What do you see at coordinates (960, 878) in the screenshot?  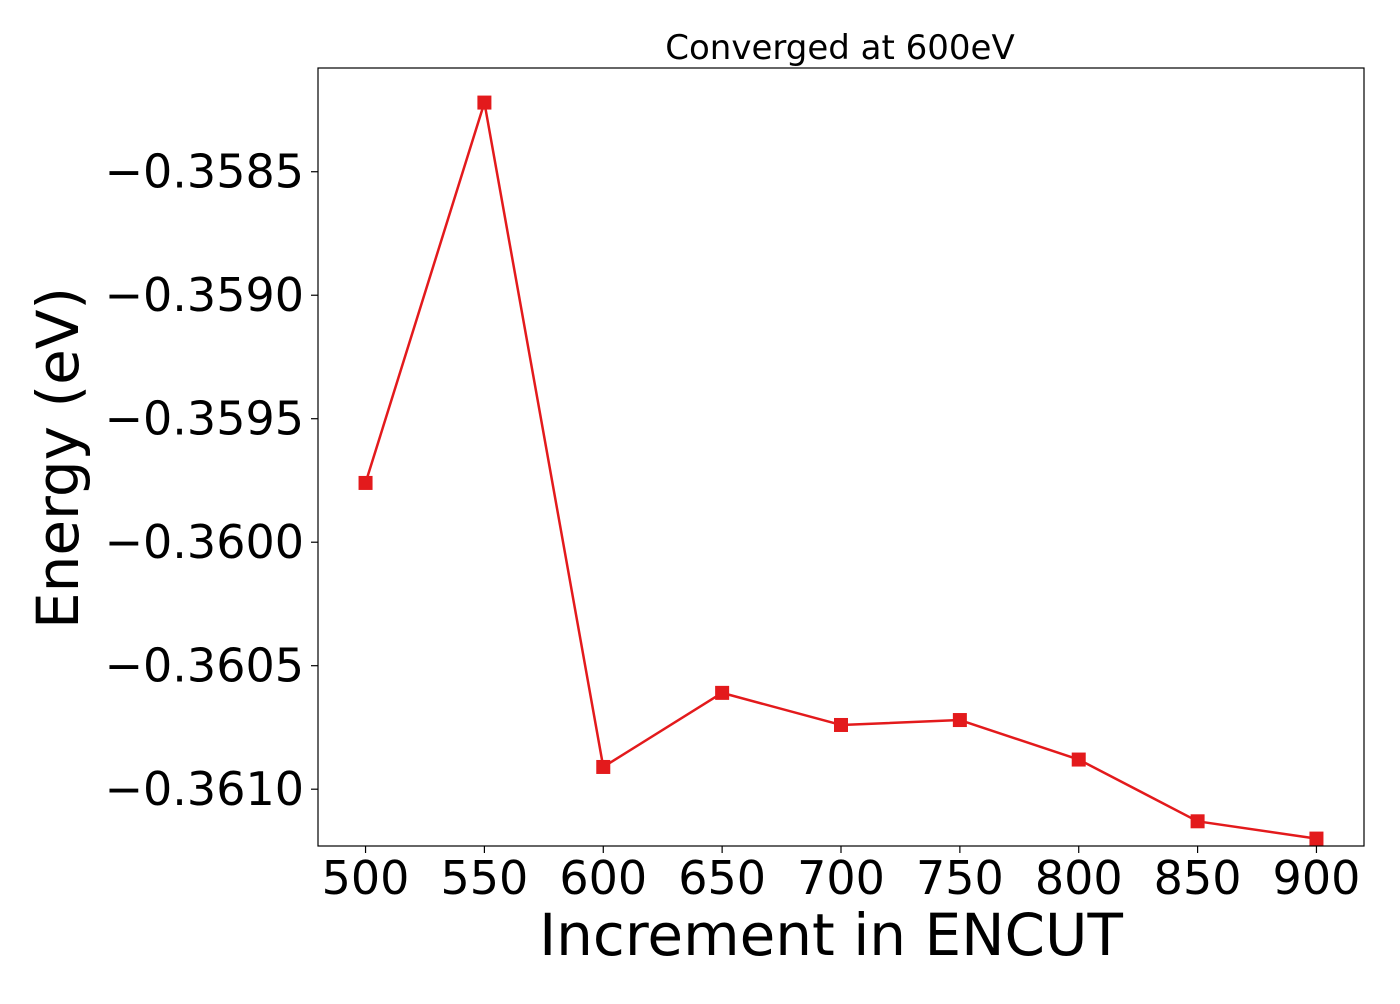 I see `x-tick-label: 750` at bounding box center [960, 878].